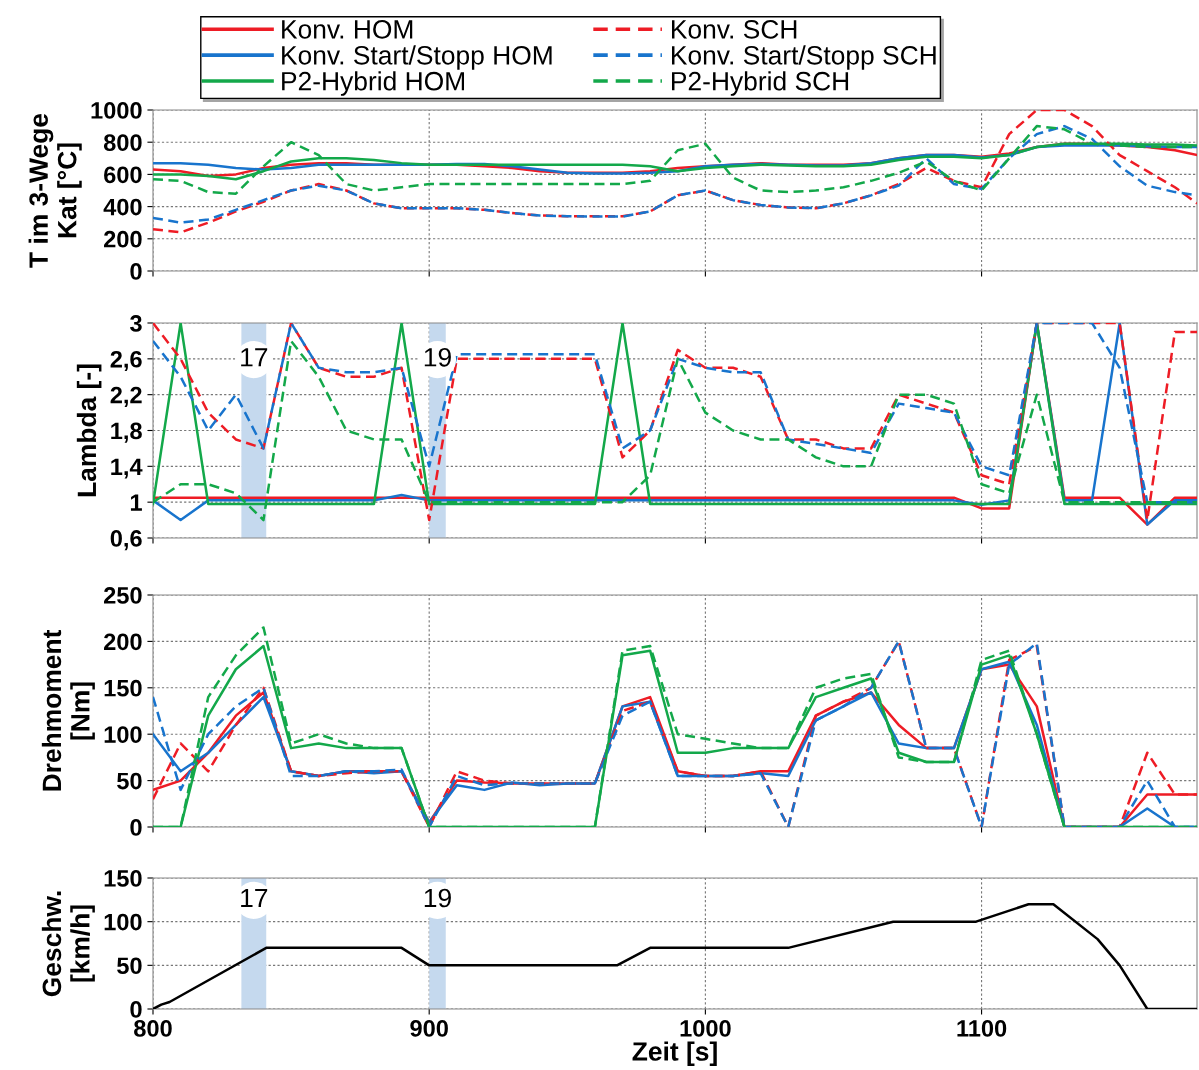  I want to click on y-tick-label: 1000, so click(116, 110).